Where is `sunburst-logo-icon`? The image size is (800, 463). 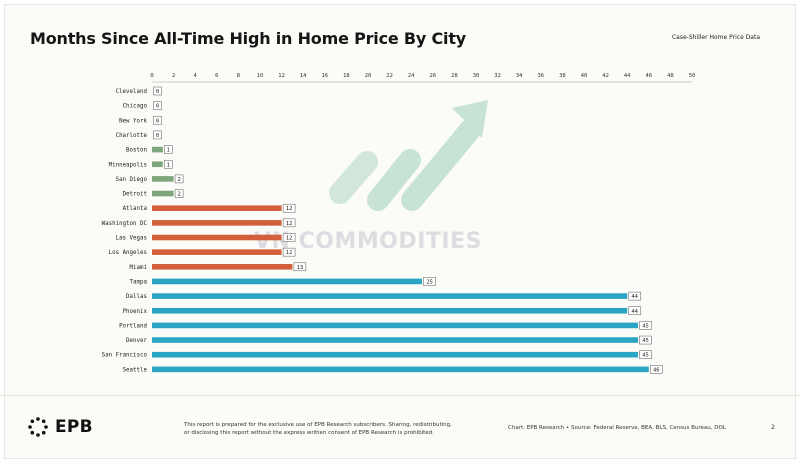
sunburst-logo-icon is located at coordinates (38, 427).